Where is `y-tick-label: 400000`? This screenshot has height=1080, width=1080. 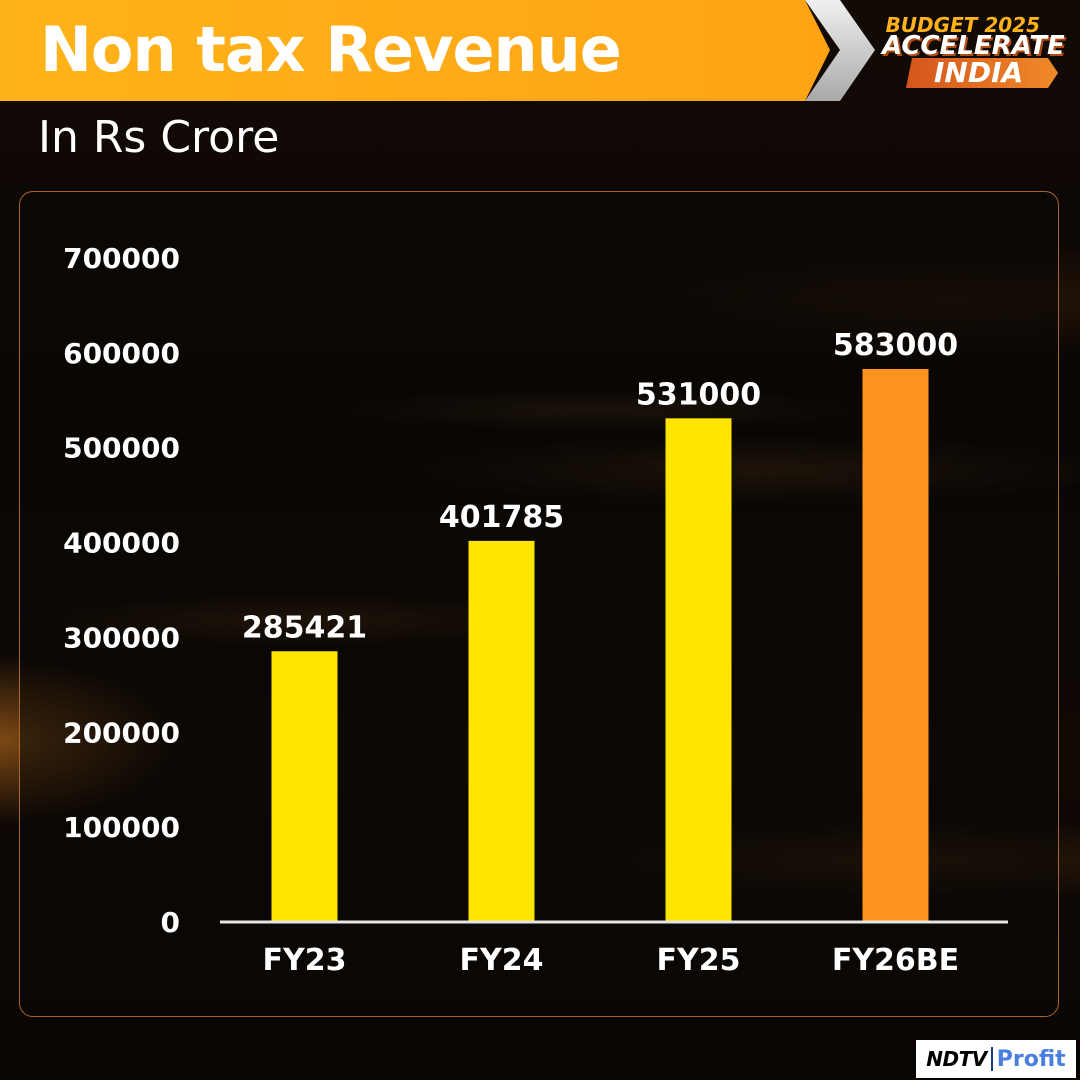 y-tick-label: 400000 is located at coordinates (121, 543).